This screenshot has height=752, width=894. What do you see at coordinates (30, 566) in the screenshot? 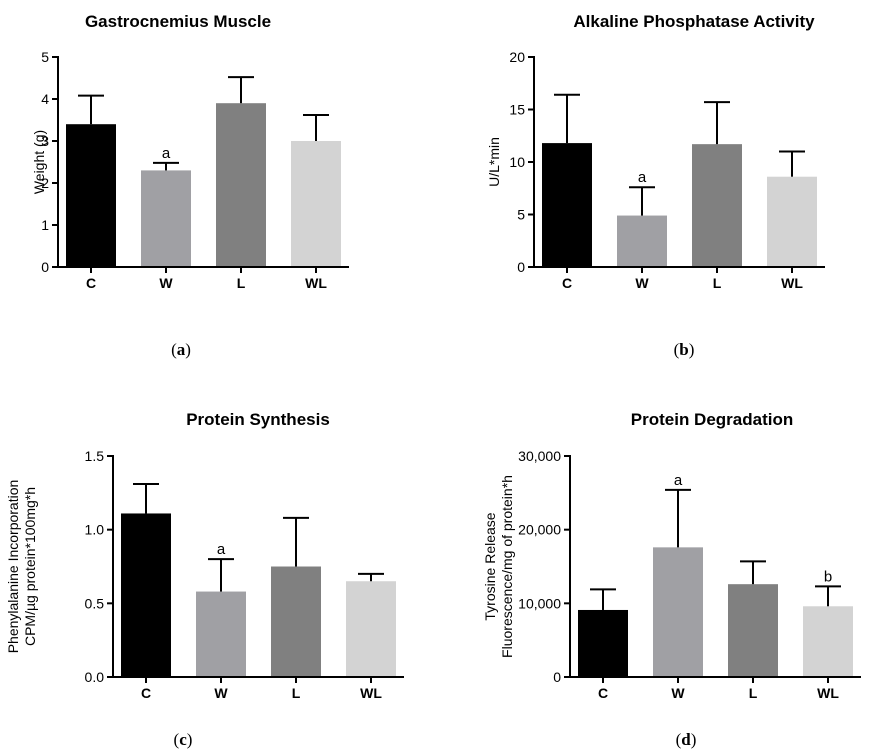
I see `y-axis-label: CPM/µg protein*100mg*h` at bounding box center [30, 566].